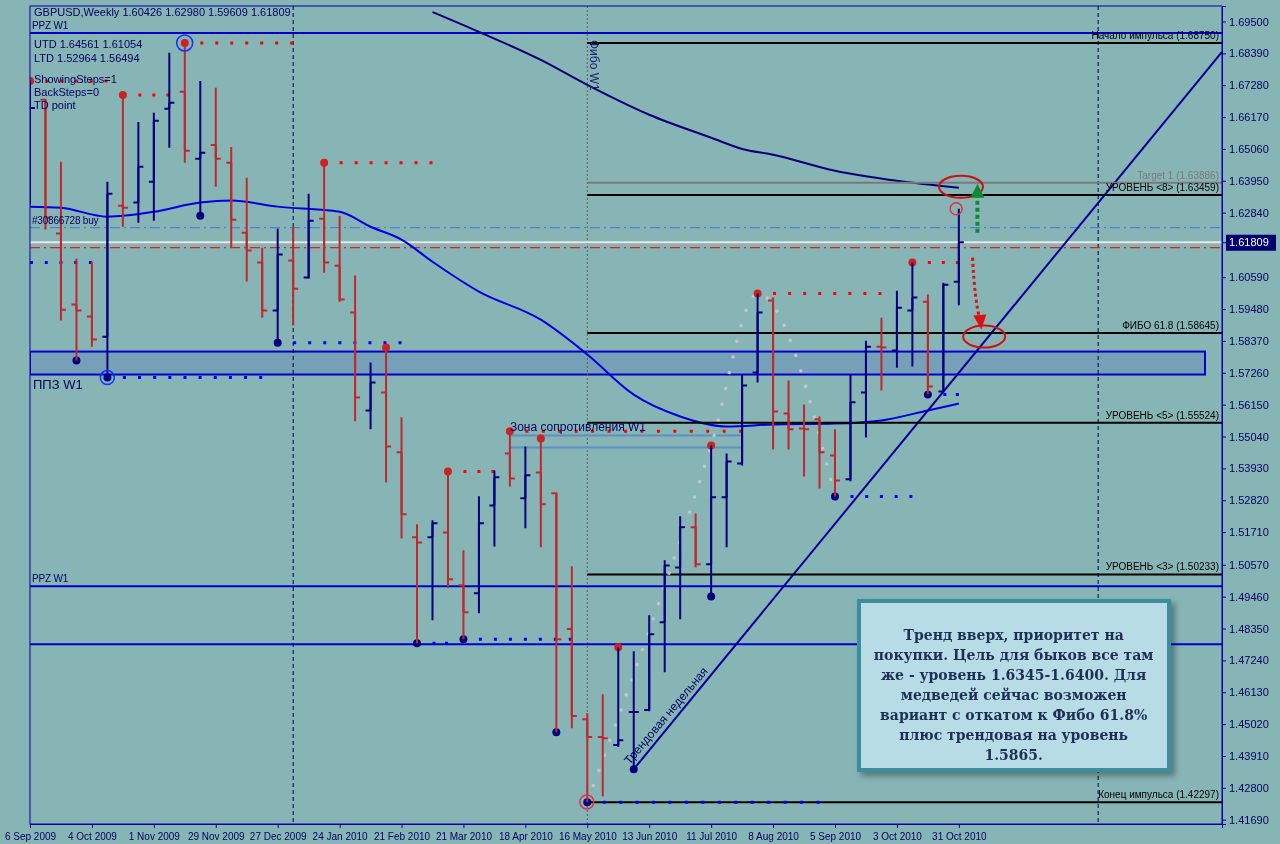 Image resolution: width=1280 pixels, height=844 pixels. What do you see at coordinates (216, 836) in the screenshot?
I see `x-tick-label: 29 Nov 2009` at bounding box center [216, 836].